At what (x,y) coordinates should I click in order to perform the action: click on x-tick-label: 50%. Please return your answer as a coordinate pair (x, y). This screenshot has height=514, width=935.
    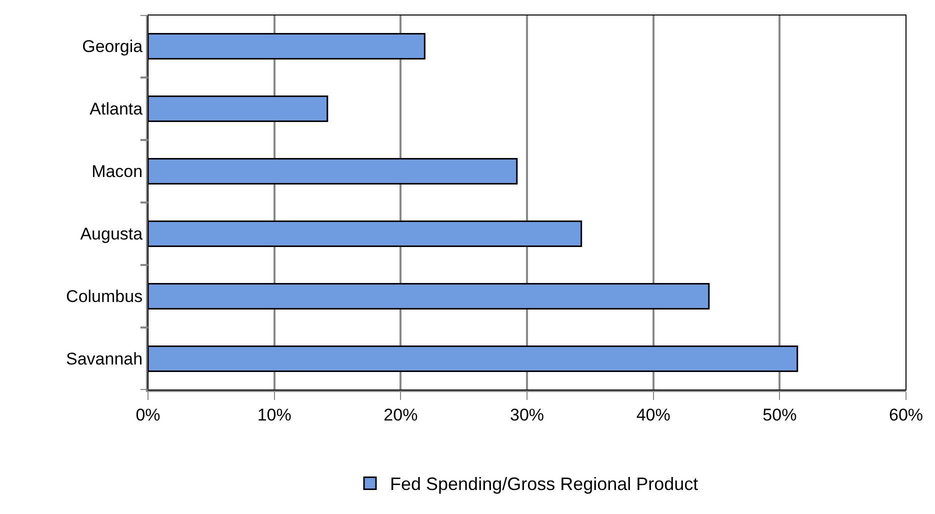
    Looking at the image, I should click on (779, 414).